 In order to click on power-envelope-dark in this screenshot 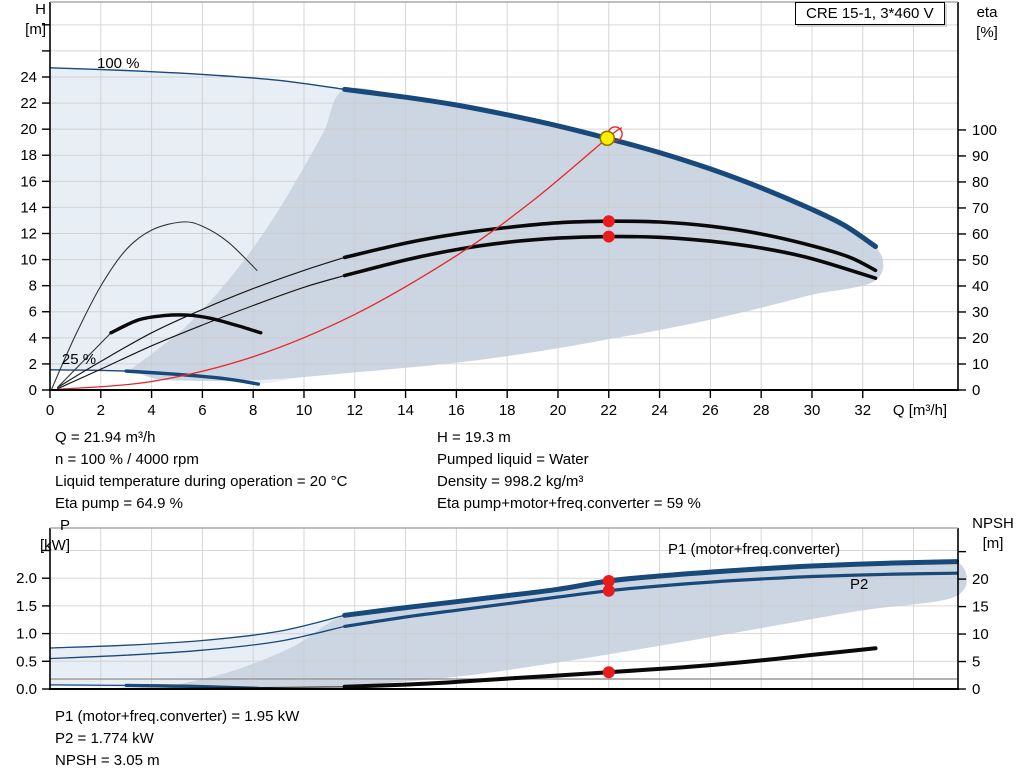, I will do `click(565, 624)`.